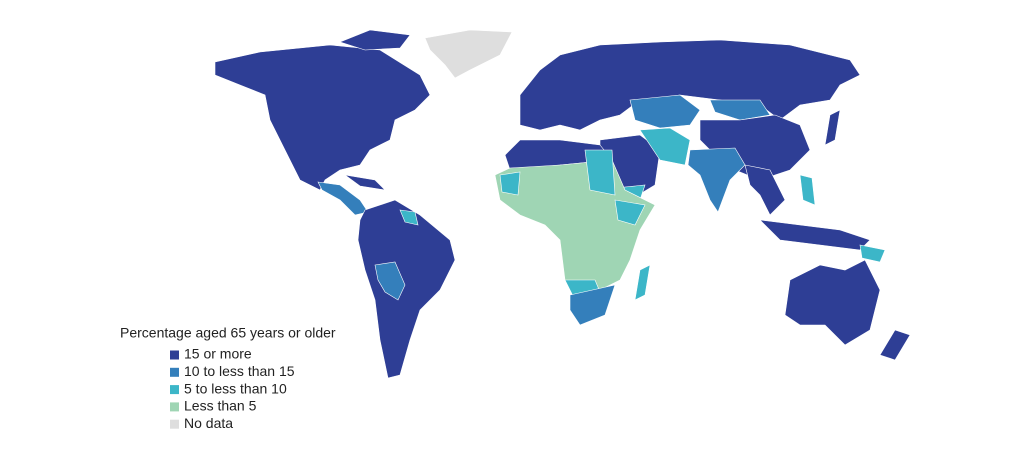 The height and width of the screenshot is (460, 1024). Describe the element at coordinates (220, 406) in the screenshot. I see `legend-label: Less than 5` at that location.